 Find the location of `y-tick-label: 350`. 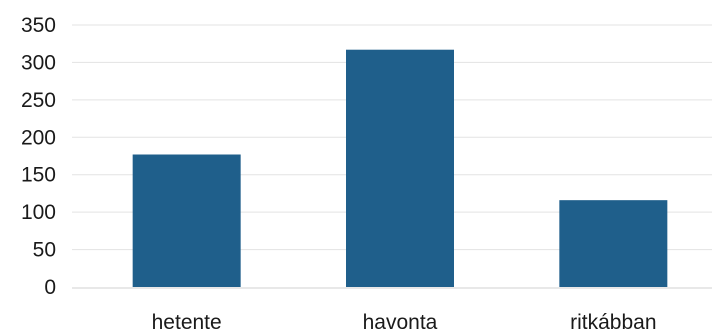

y-tick-label: 350 is located at coordinates (38, 25).